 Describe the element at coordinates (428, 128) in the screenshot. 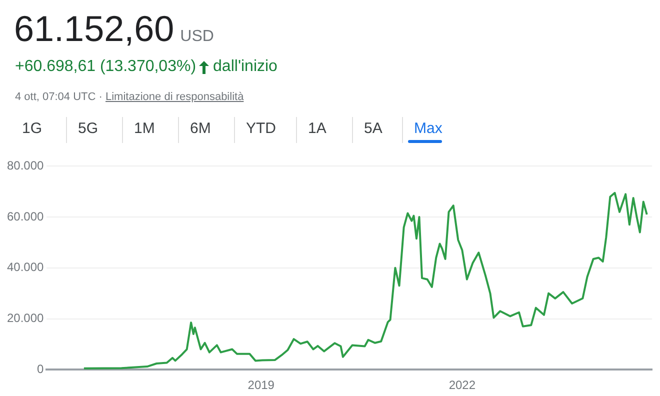

I see `text: Max` at that location.